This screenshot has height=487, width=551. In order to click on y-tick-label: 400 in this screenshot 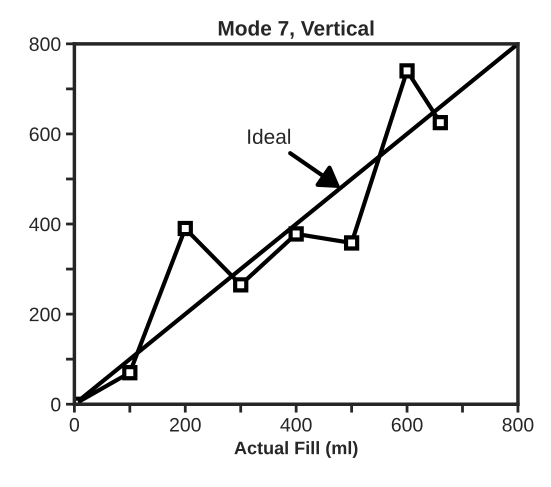, I will do `click(44, 224)`.